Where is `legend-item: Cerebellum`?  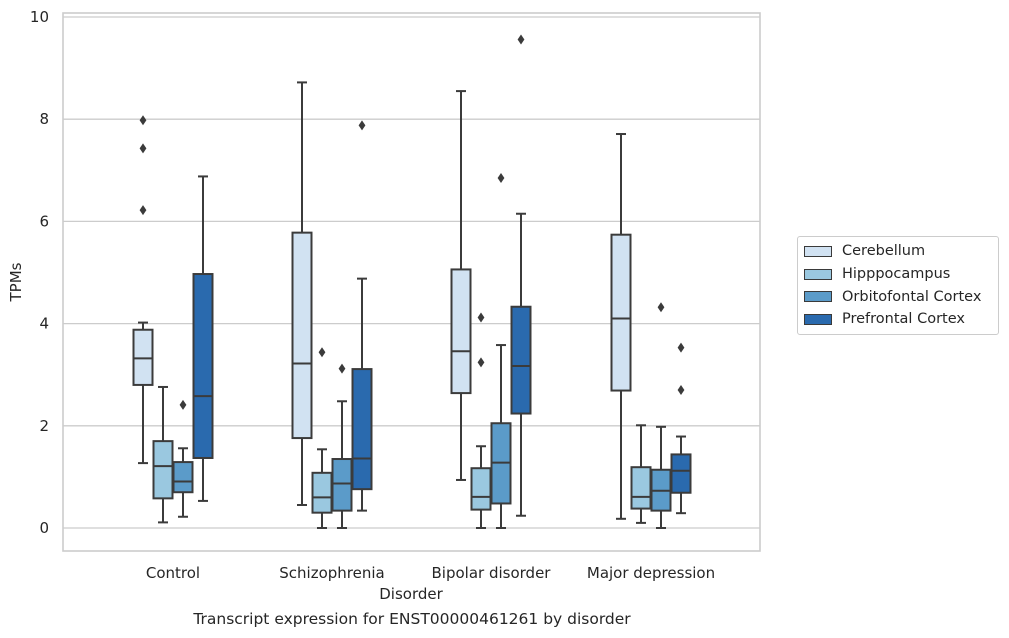 legend-item: Cerebellum is located at coordinates (898, 251).